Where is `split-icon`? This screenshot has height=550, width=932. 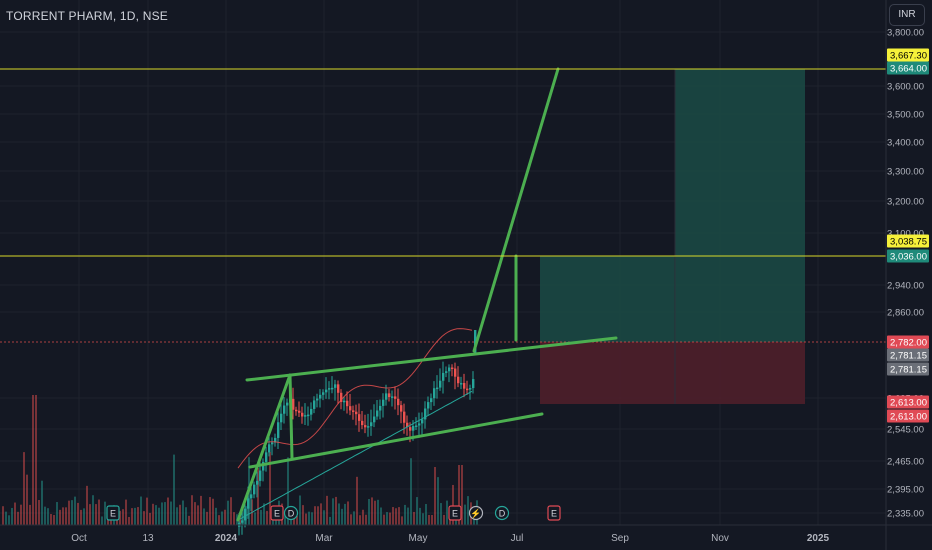 split-icon is located at coordinates (476, 513).